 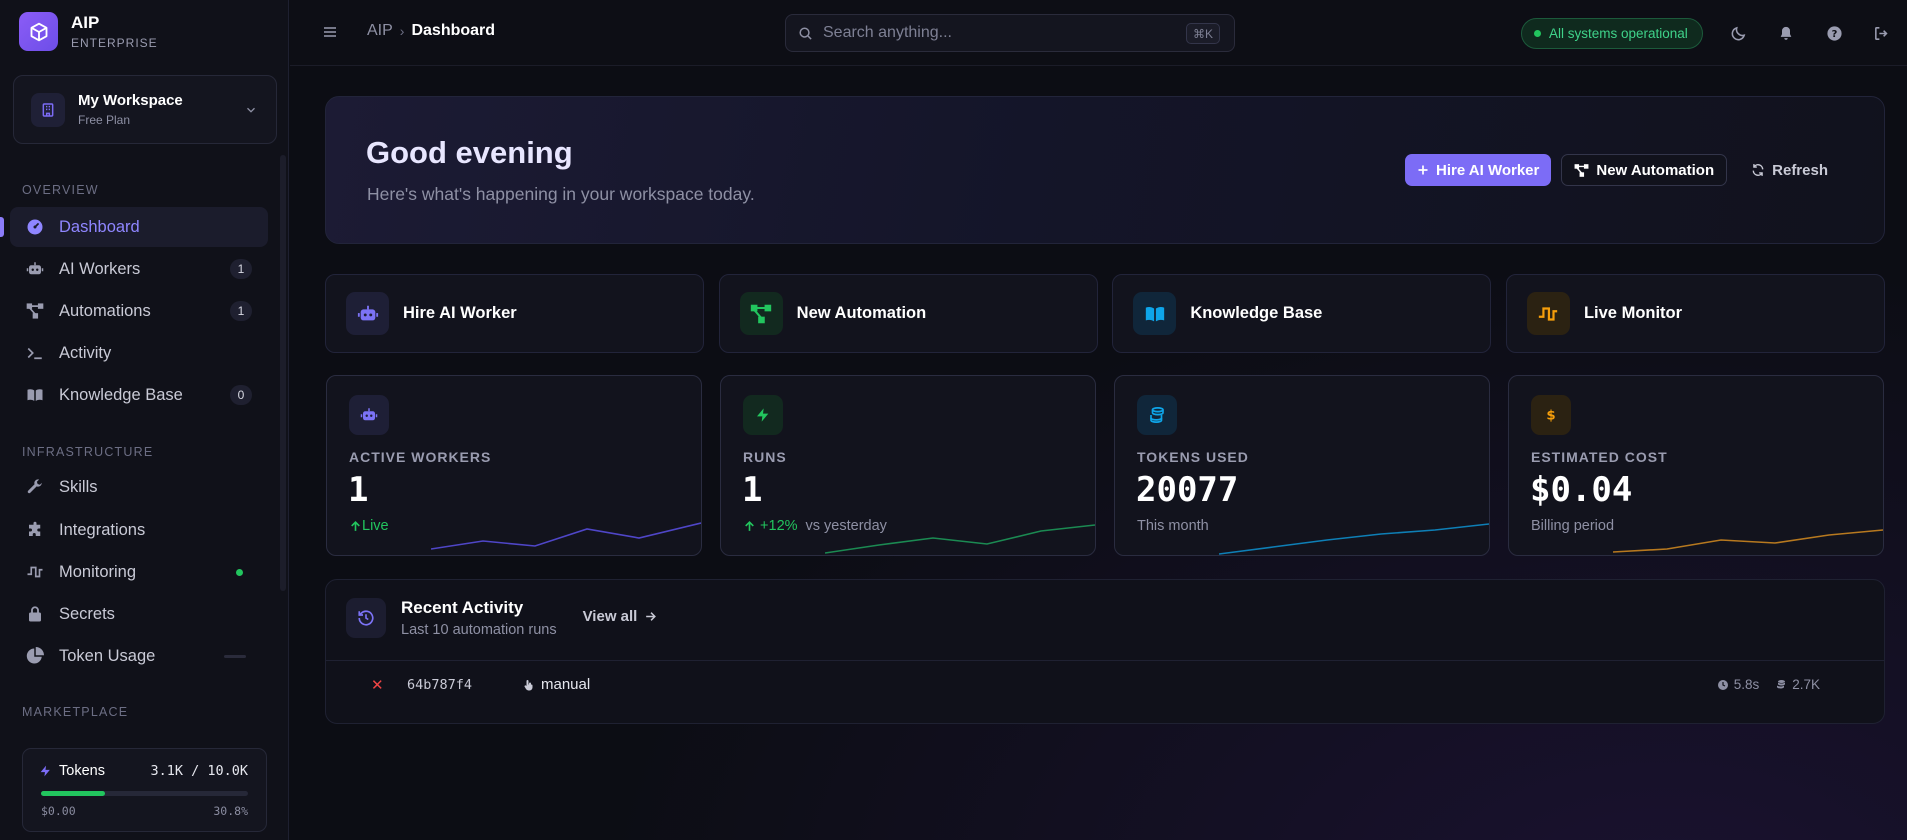 What do you see at coordinates (620, 616) in the screenshot?
I see `view-all-link: View all` at bounding box center [620, 616].